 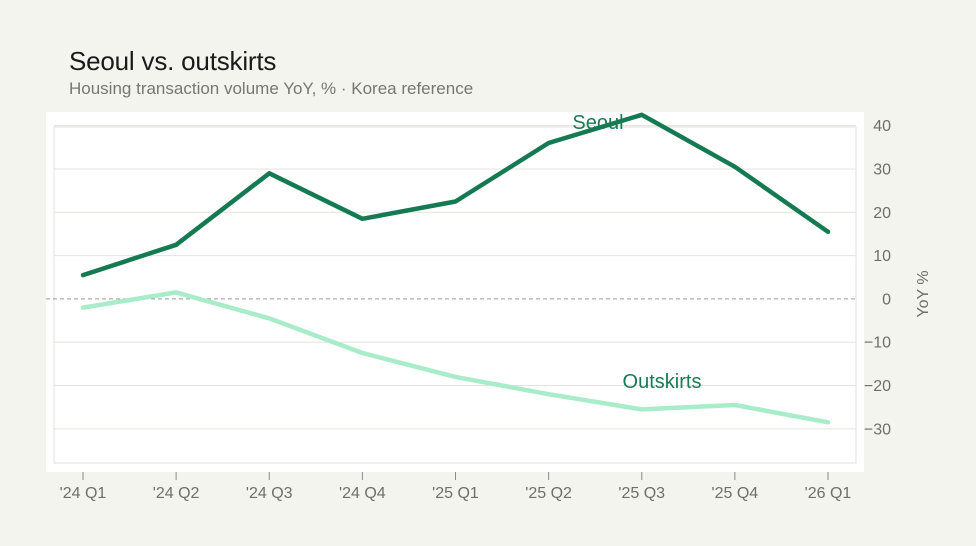 What do you see at coordinates (877, 429) in the screenshot?
I see `y-tick-label: −30` at bounding box center [877, 429].